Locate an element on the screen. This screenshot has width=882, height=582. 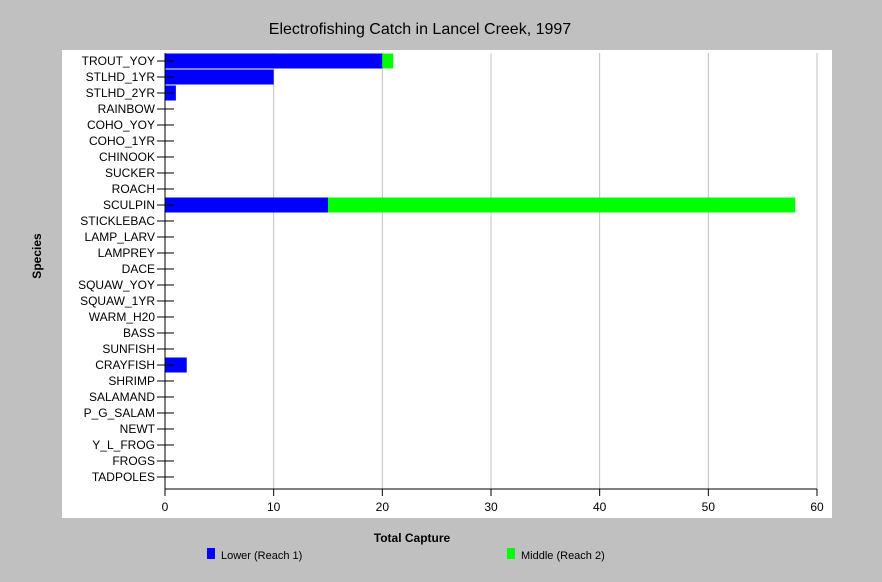
y-tick-label: SHRIMP is located at coordinates (131, 381).